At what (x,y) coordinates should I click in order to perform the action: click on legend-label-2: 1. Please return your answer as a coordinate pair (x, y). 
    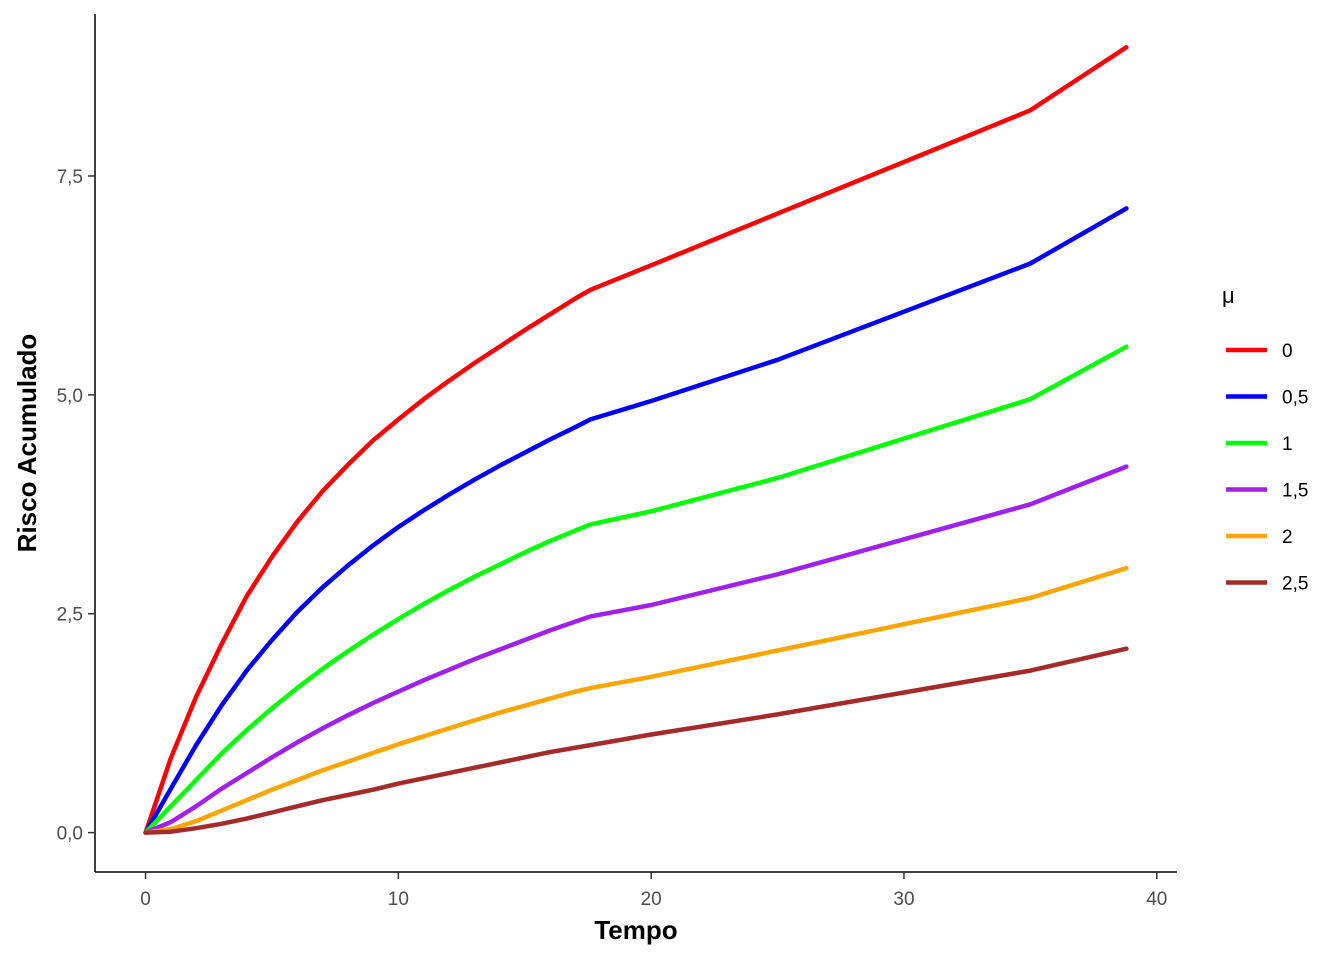
    Looking at the image, I should click on (1287, 444).